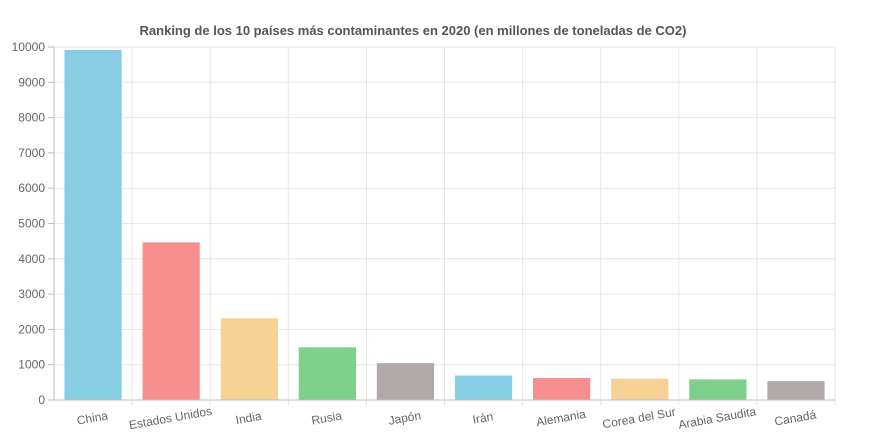 The width and height of the screenshot is (886, 447). What do you see at coordinates (405, 382) in the screenshot?
I see `bar-japón: Japón: 1030` at bounding box center [405, 382].